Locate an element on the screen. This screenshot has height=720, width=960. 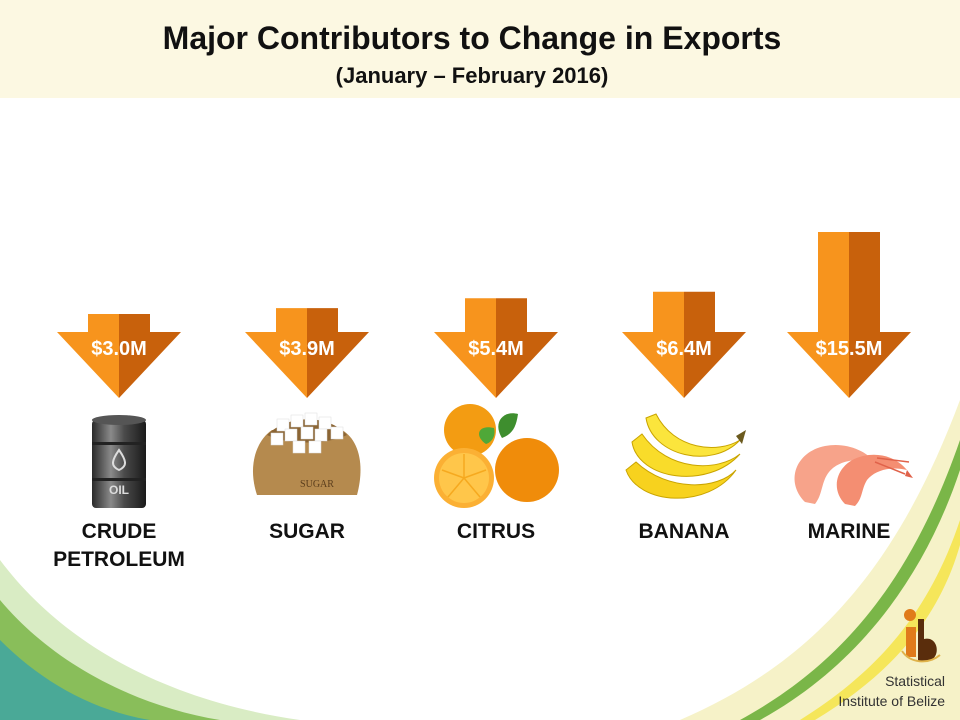
amount-label-sugar: $3.9M is located at coordinates (307, 349).